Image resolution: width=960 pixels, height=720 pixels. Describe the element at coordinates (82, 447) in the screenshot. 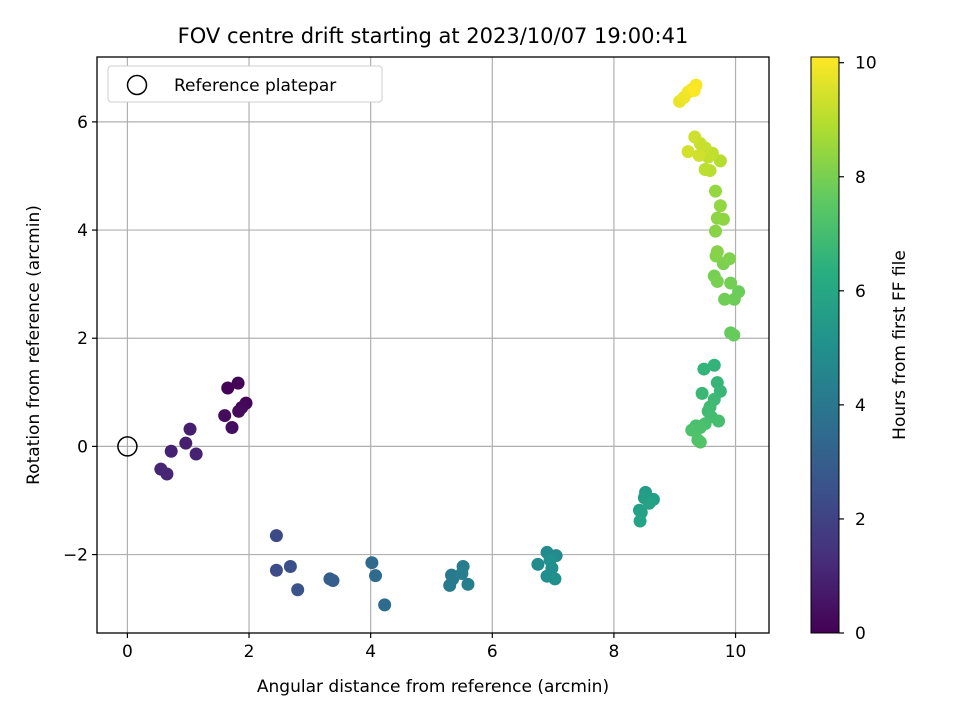

I see `y-tick-label: 0` at that location.